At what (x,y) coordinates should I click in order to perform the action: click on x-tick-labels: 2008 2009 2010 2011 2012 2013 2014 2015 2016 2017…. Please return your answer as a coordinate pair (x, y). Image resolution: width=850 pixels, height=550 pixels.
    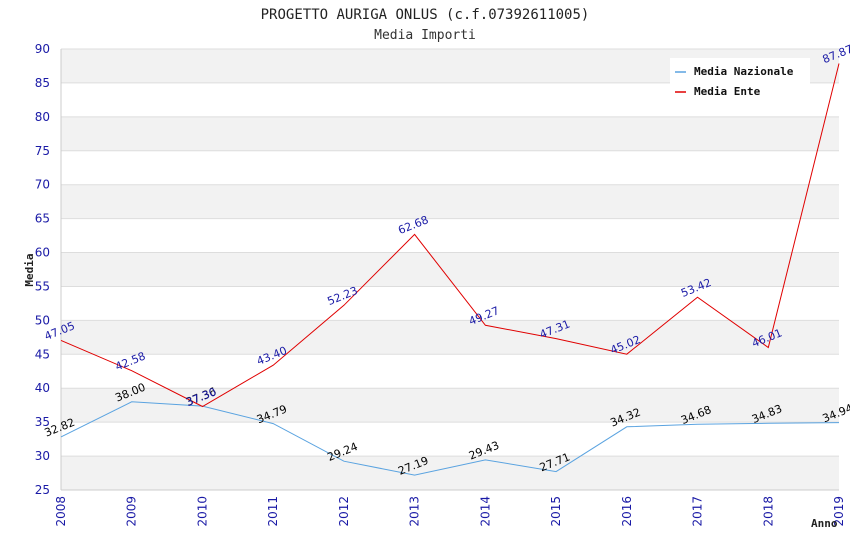
    Looking at the image, I should click on (450, 511).